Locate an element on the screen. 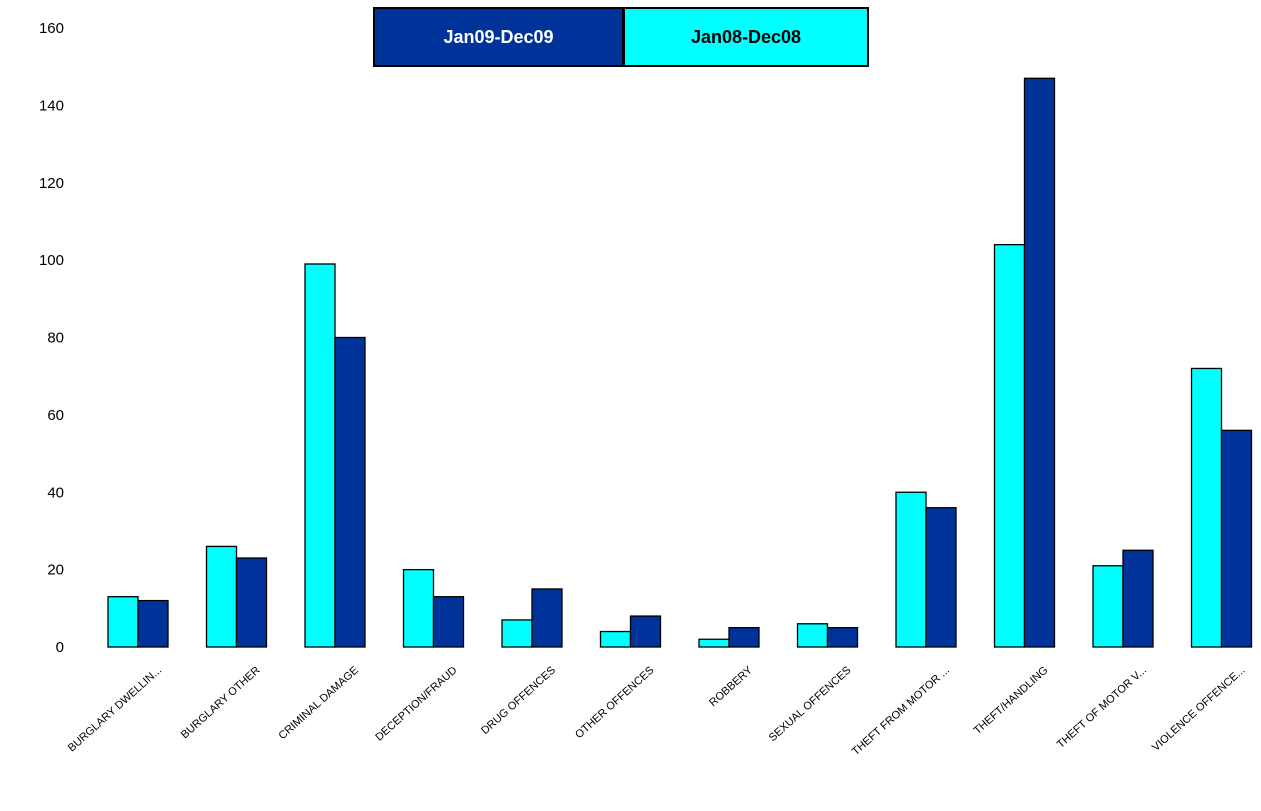 The image size is (1261, 811). y-tick-label: 140 is located at coordinates (51, 105).